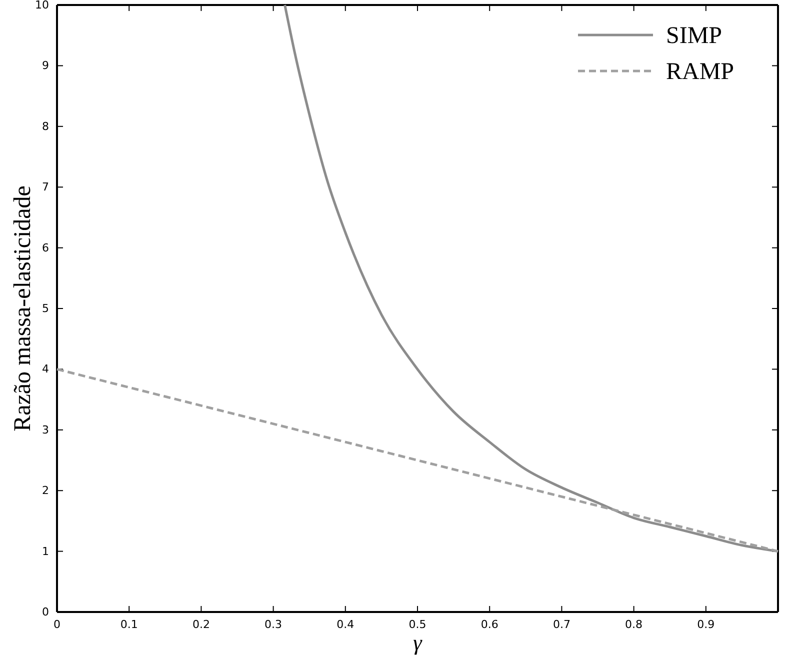  What do you see at coordinates (129, 624) in the screenshot?
I see `x-tick-label: 0.1` at bounding box center [129, 624].